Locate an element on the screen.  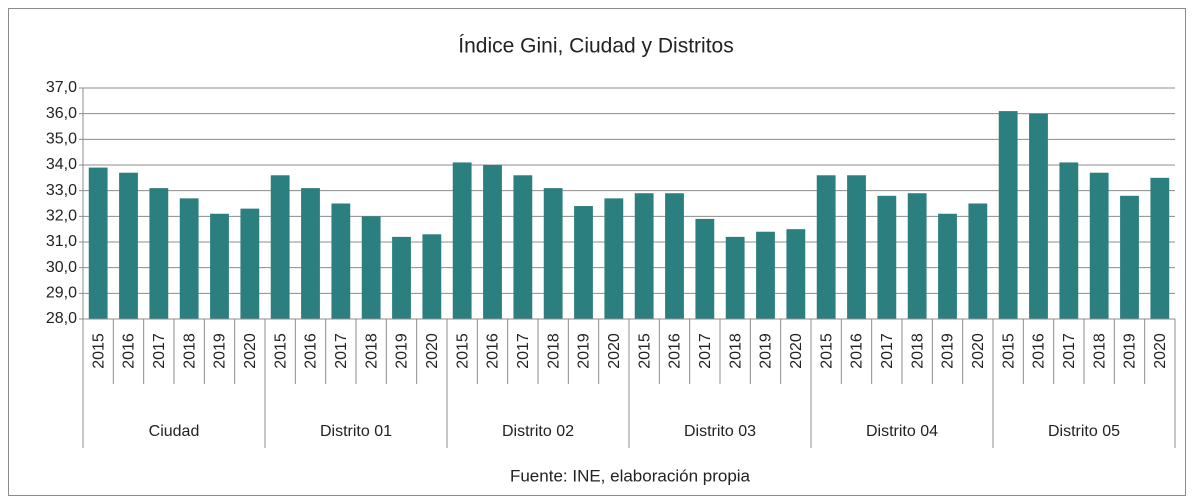
group-label: Ciudad is located at coordinates (174, 431).